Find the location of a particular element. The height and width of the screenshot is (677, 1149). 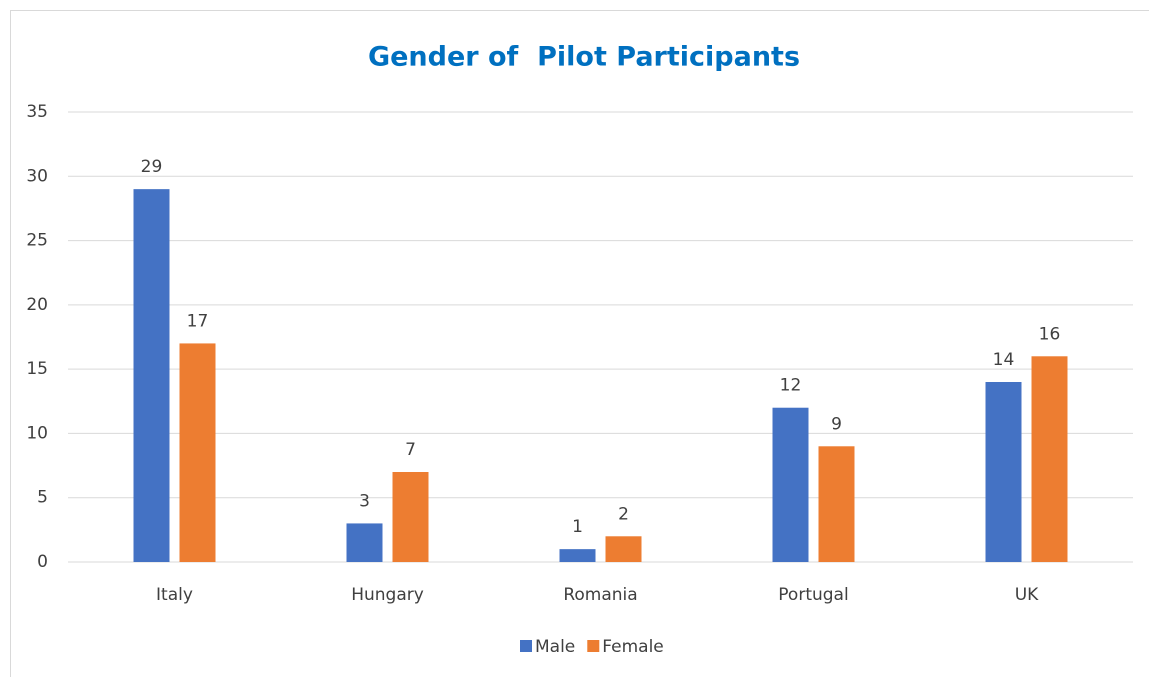

y-tick-label: 25 is located at coordinates (37, 241).